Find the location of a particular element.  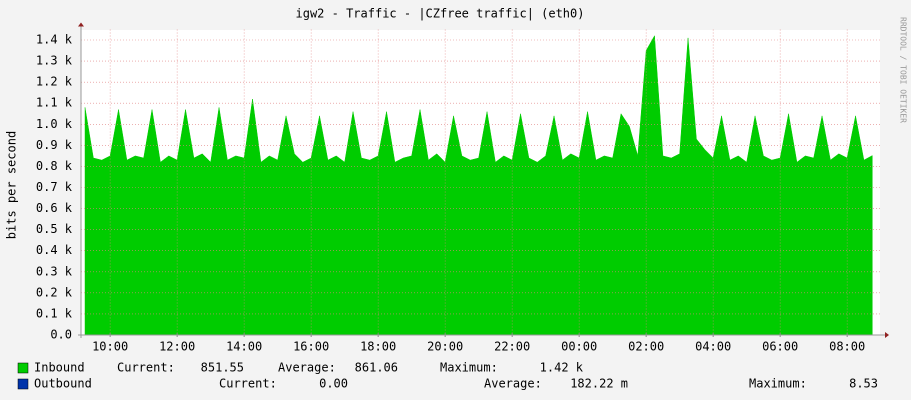

watermark: RRDTOOL / TOBI OETIKER is located at coordinates (903, 70).